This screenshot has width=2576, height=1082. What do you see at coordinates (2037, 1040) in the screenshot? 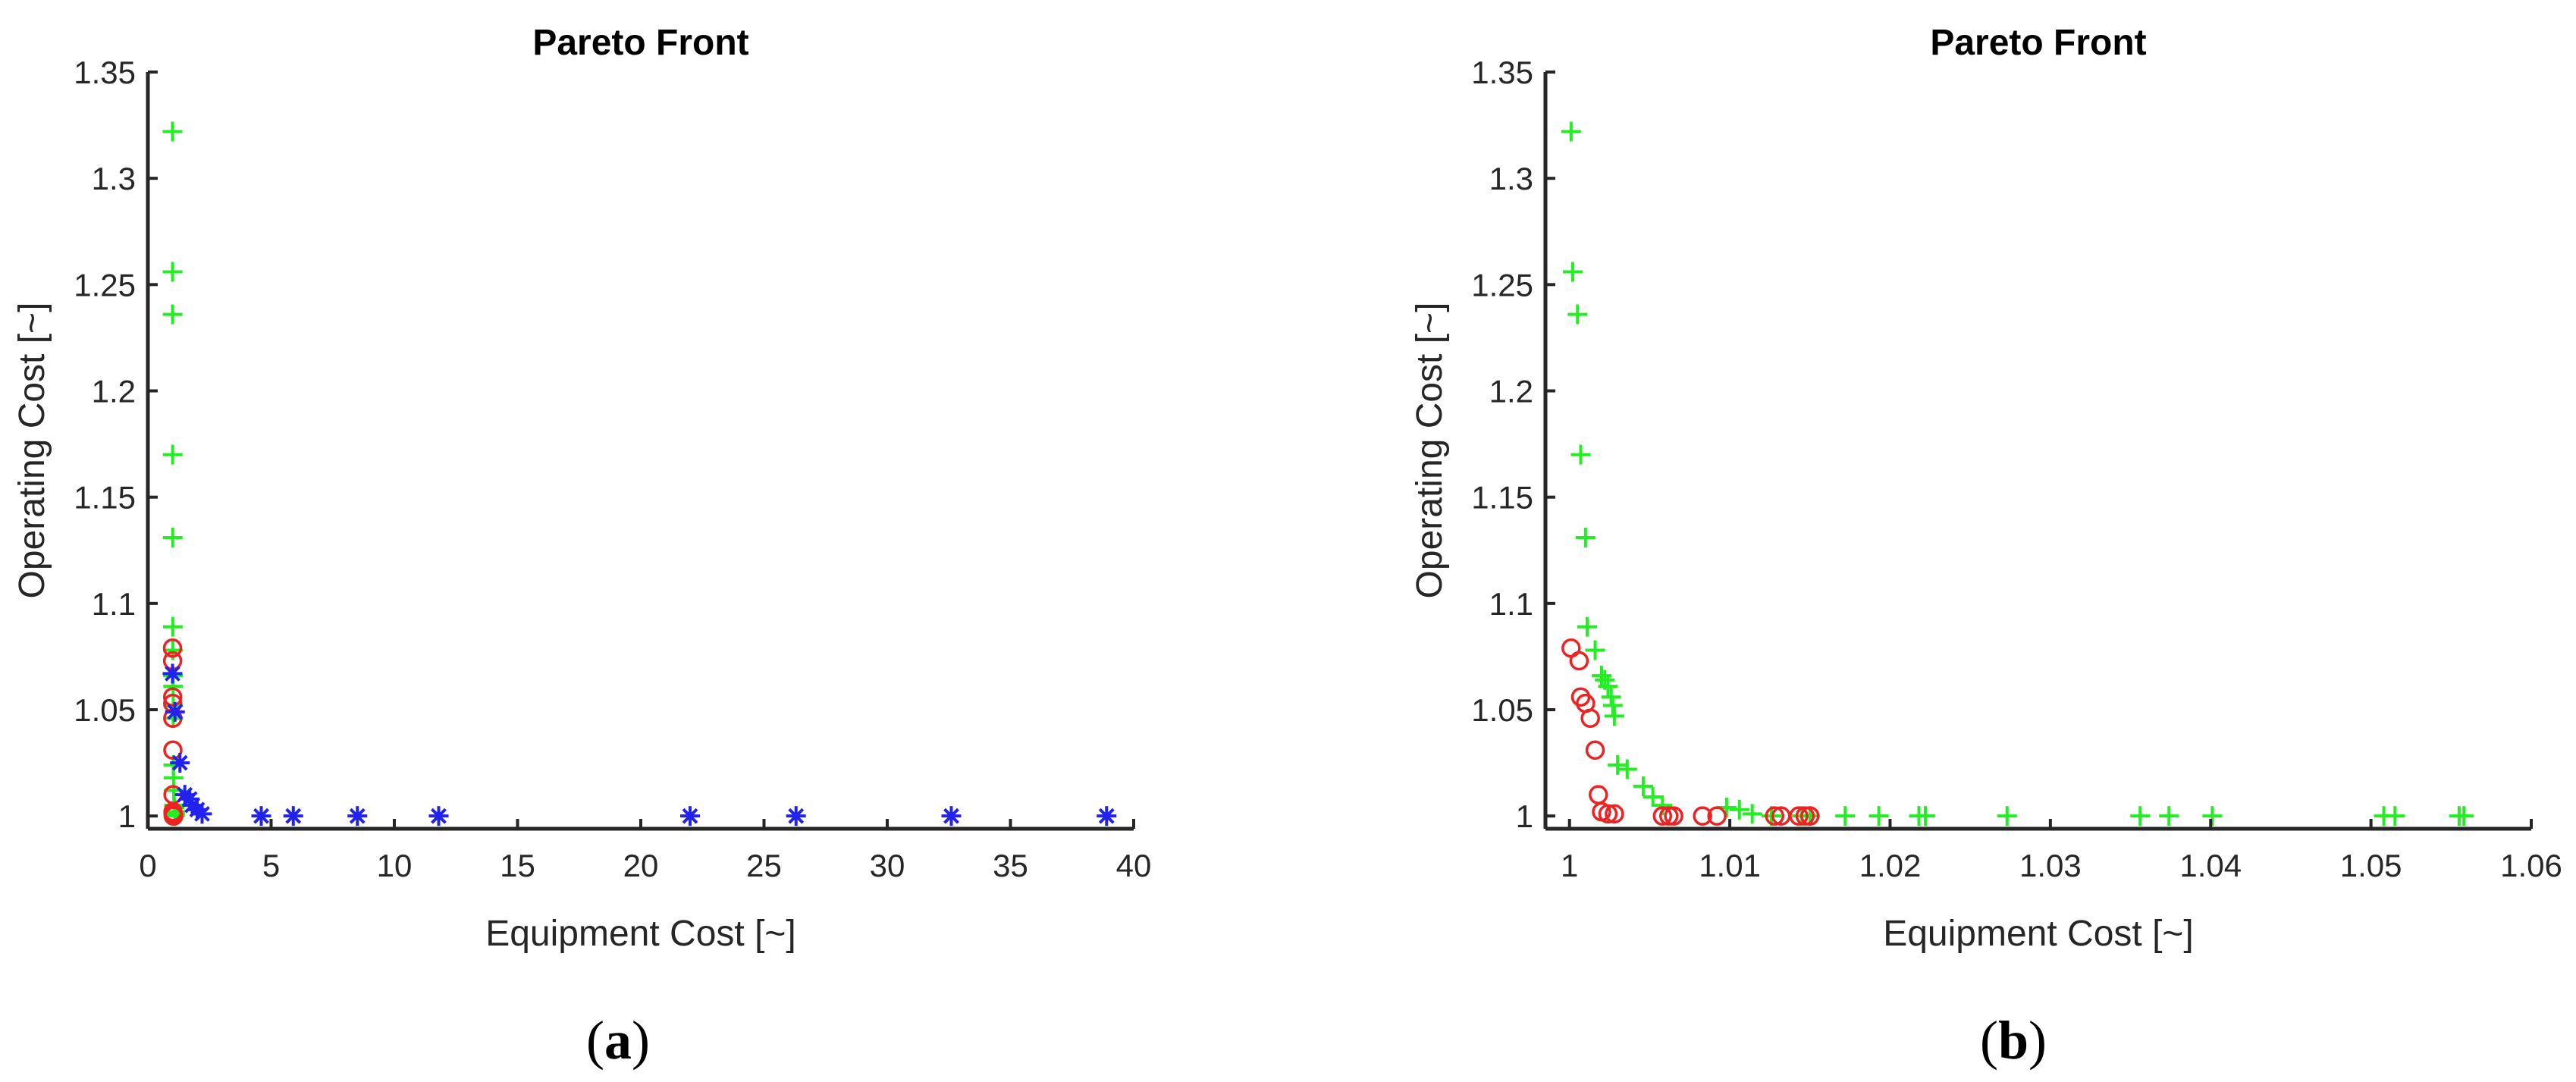
I see `panel-b-label-close: )` at bounding box center [2037, 1040].